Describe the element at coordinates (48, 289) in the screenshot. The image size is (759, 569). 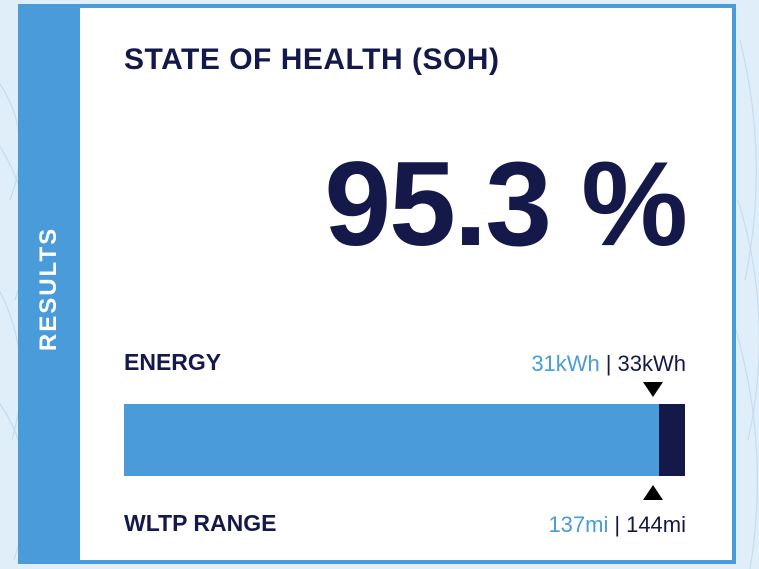
I see `results-label: RESULTS` at that location.